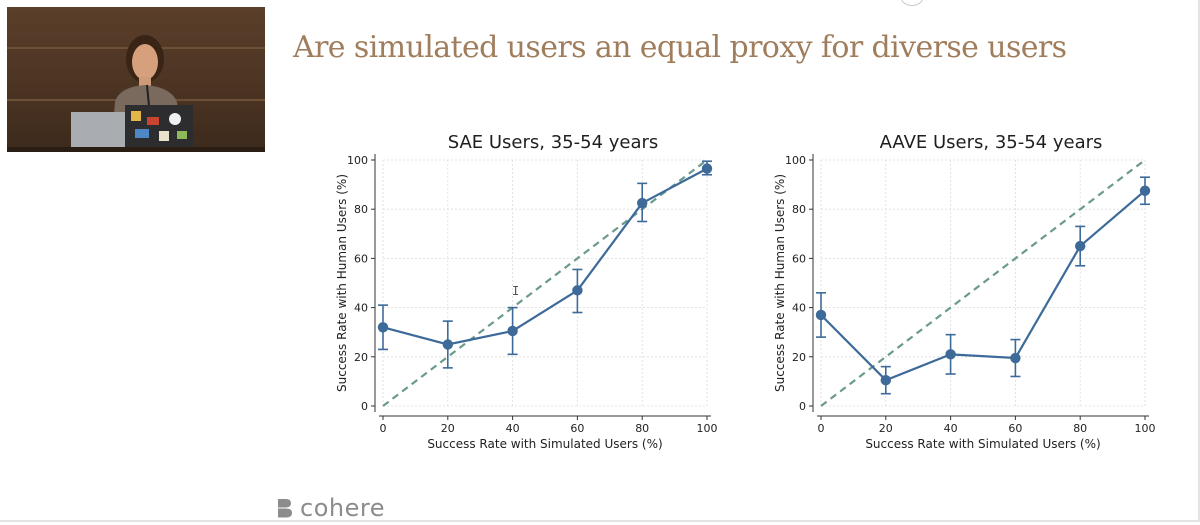 The image size is (1200, 525). What do you see at coordinates (516, 291) in the screenshot?
I see `text-cursor-icon: I` at bounding box center [516, 291].